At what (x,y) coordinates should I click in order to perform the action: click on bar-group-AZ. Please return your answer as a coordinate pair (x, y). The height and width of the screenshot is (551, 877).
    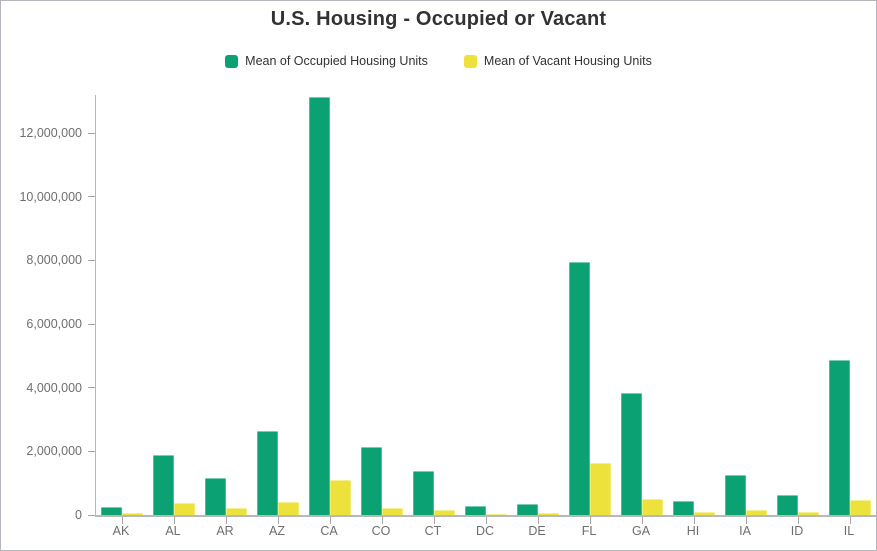
    Looking at the image, I should click on (278, 309).